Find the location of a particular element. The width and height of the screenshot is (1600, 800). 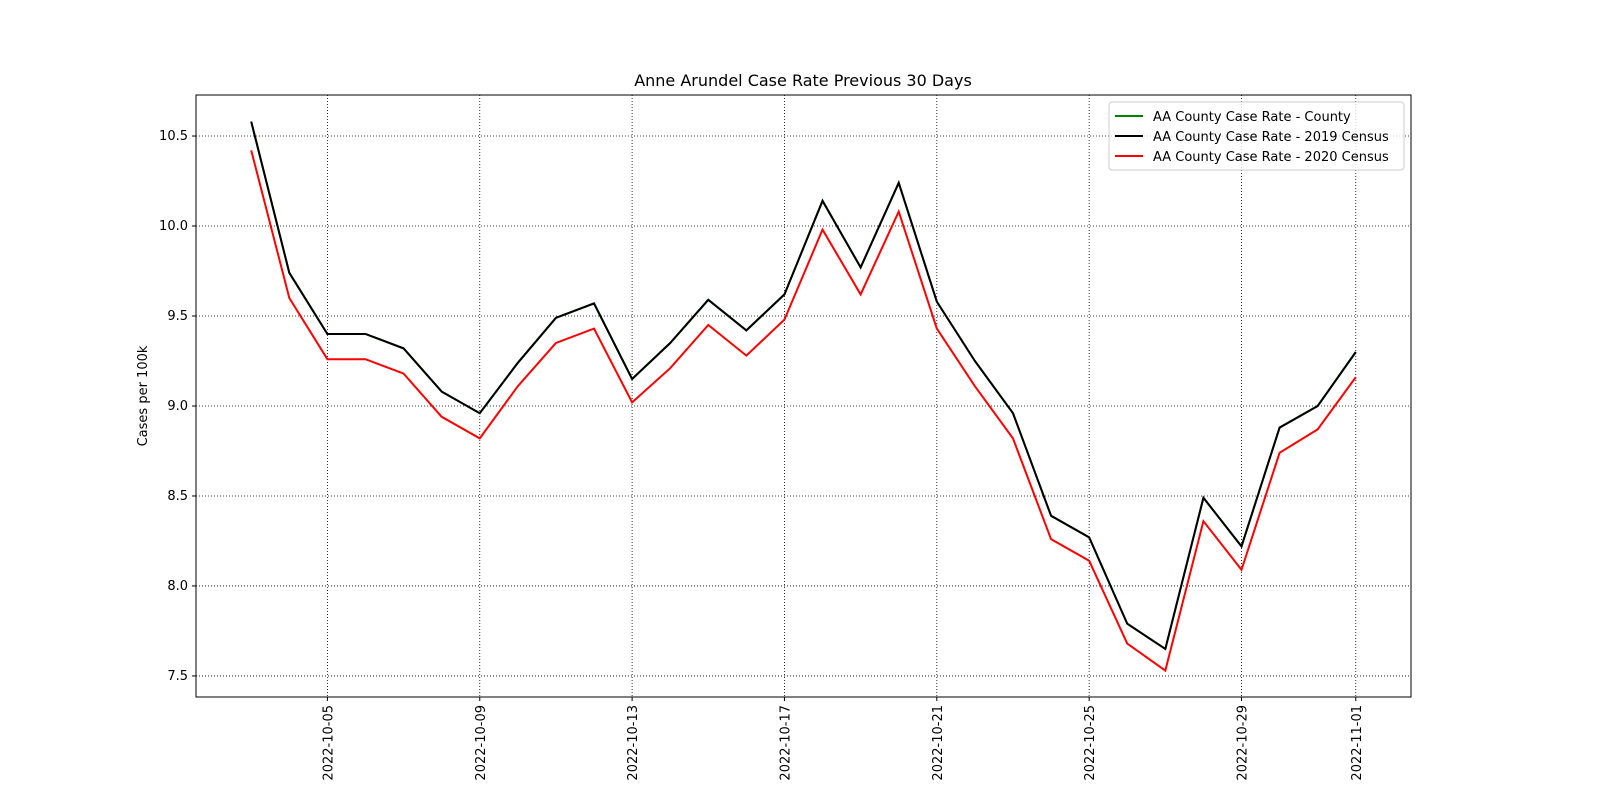

x-tick-label: 2022-10-21 is located at coordinates (938, 743).